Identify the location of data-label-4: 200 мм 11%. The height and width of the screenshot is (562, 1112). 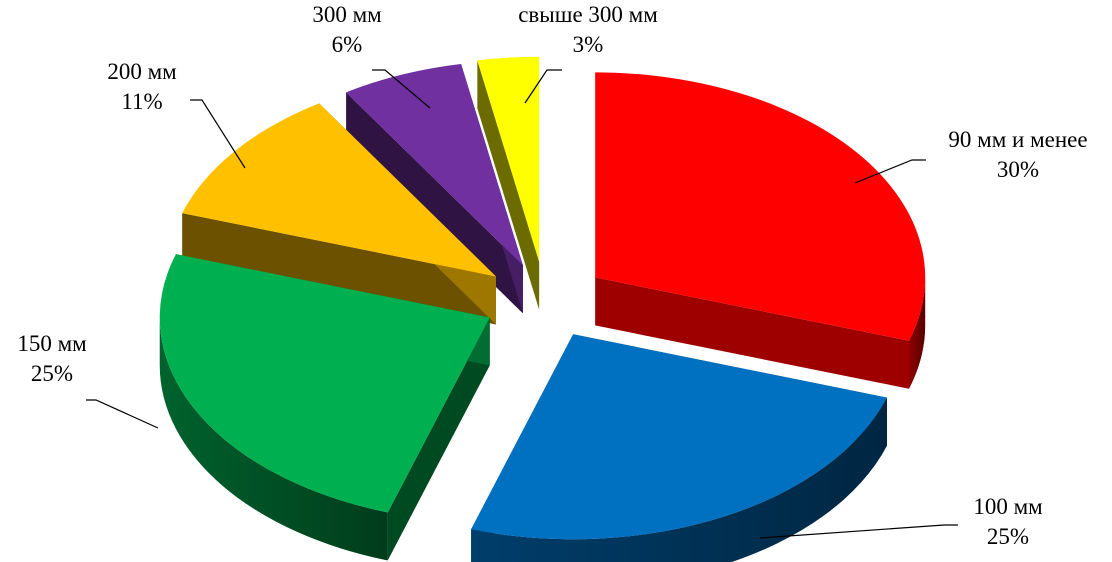
(176, 114).